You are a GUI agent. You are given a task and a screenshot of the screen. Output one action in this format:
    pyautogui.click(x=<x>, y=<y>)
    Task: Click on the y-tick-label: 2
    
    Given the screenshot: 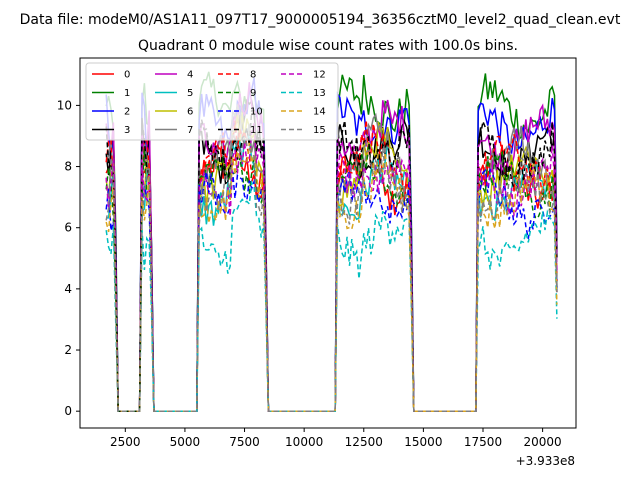 What is the action you would take?
    pyautogui.click(x=68, y=350)
    